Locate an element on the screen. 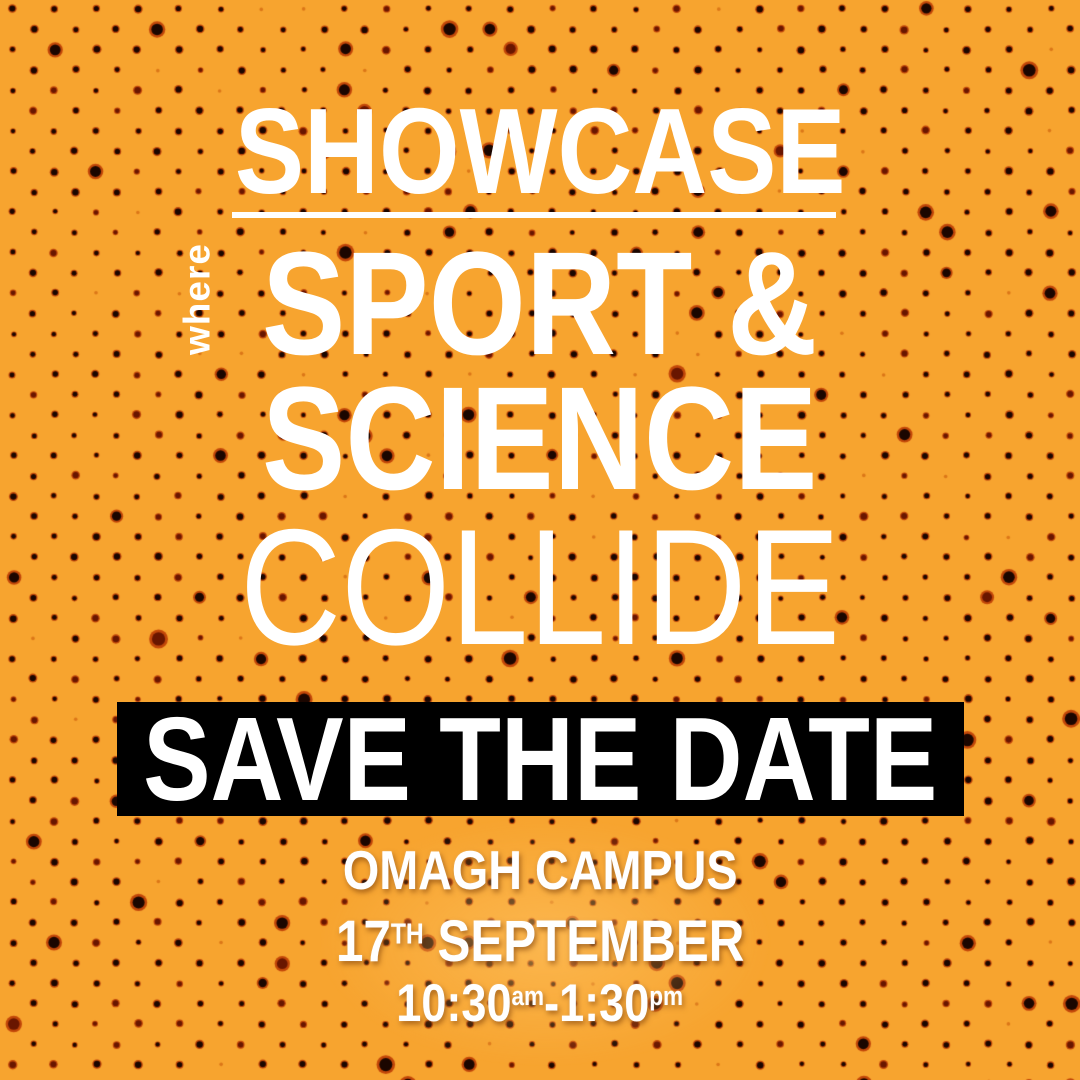 The height and width of the screenshot is (1080, 1080). venue-line: OMAGH CAMPUS is located at coordinates (540, 870).